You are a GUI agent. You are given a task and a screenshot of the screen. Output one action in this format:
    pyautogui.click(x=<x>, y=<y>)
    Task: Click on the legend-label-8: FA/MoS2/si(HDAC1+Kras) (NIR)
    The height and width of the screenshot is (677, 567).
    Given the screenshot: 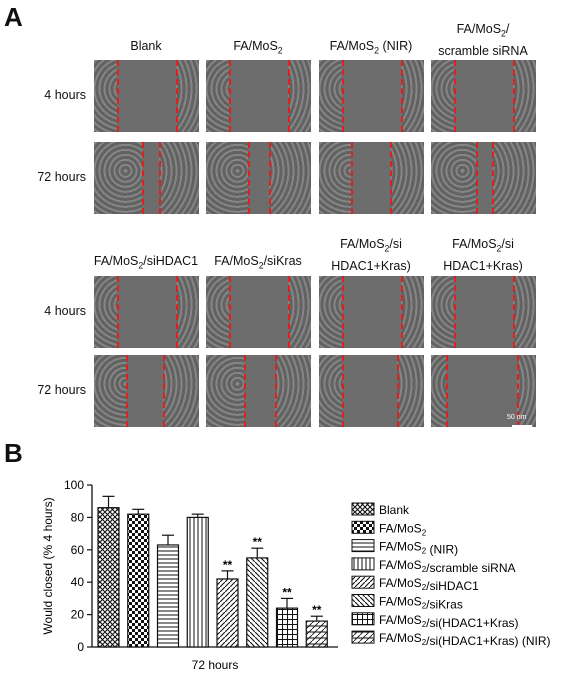 What is the action you would take?
    pyautogui.click(x=465, y=639)
    